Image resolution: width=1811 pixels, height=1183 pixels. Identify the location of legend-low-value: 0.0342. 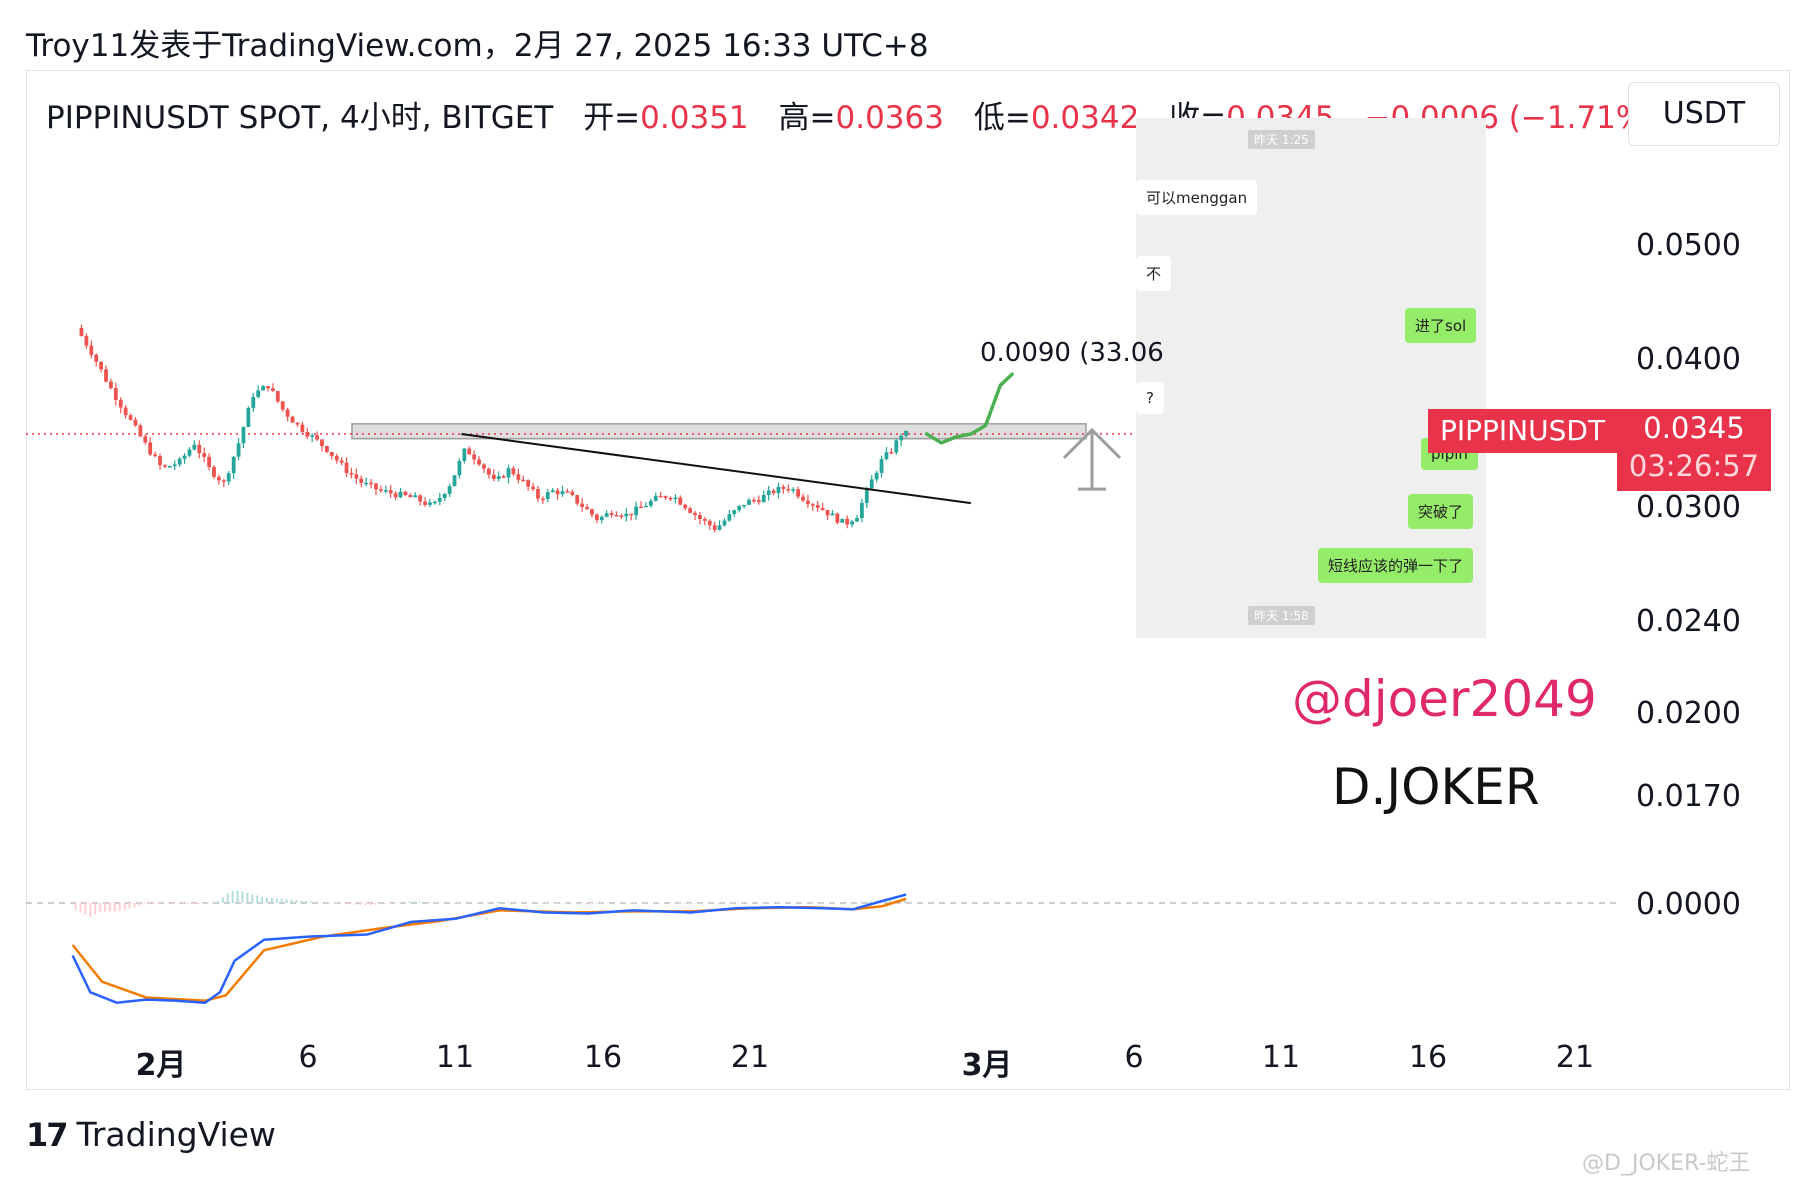
(1085, 118).